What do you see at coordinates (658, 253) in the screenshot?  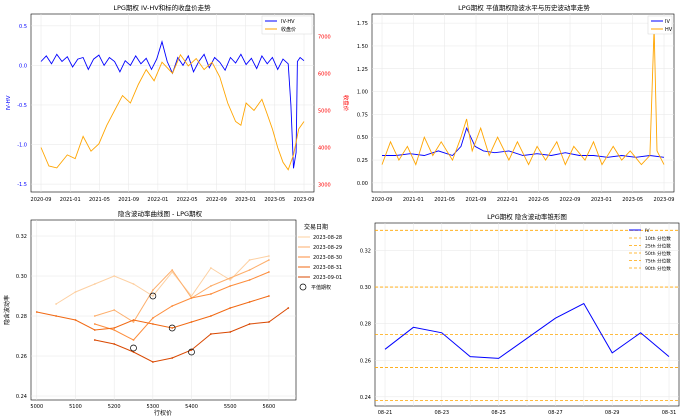 I see `chart4-legend-label: 50th 分位数` at bounding box center [658, 253].